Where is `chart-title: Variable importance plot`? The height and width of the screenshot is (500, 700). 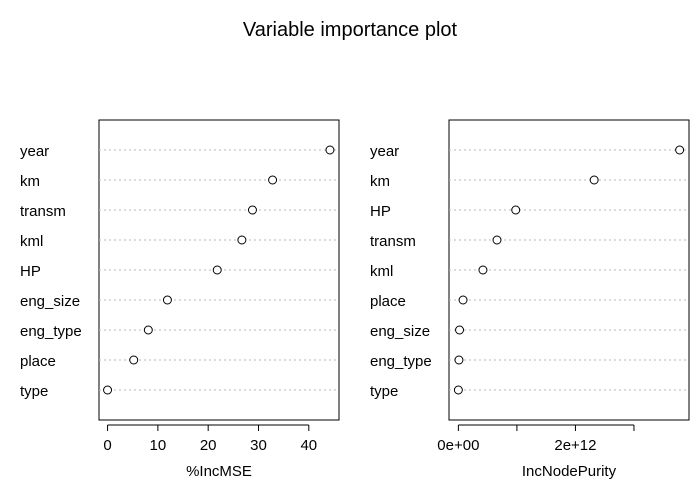
chart-title: Variable importance plot is located at coordinates (350, 30).